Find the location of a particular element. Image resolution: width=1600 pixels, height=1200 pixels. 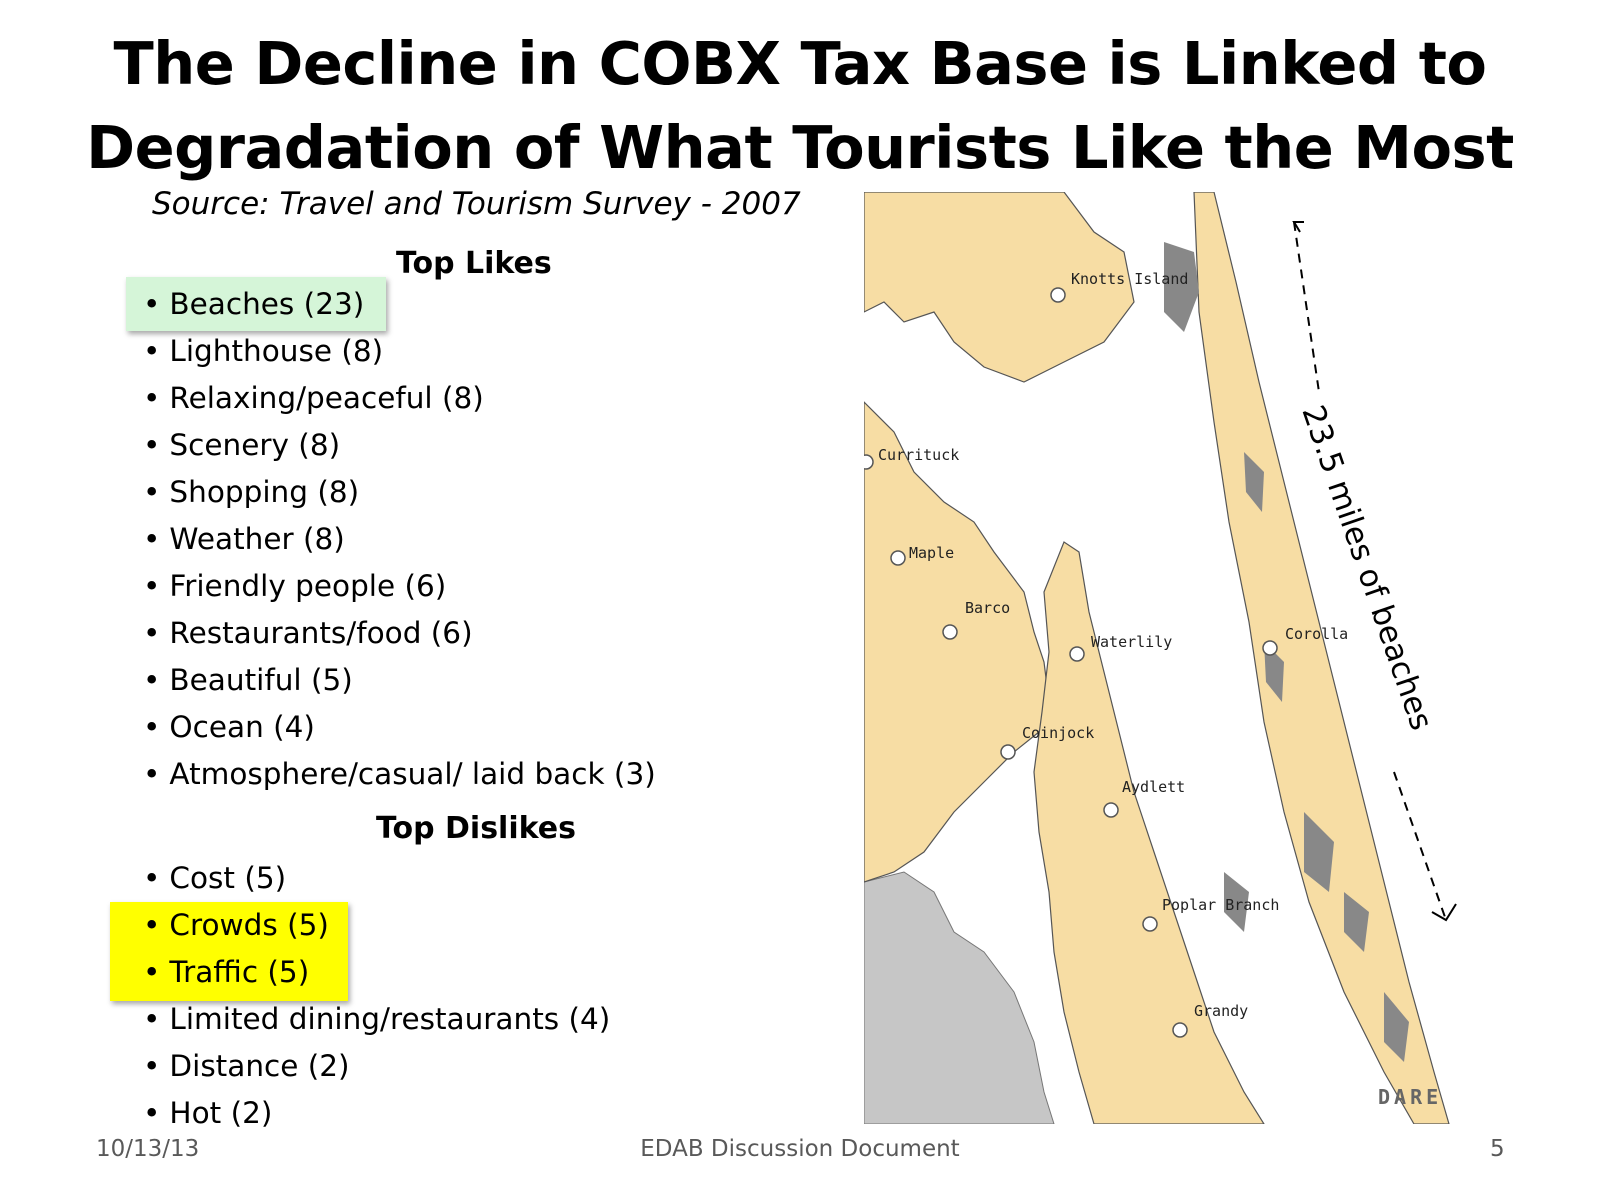

footer-title: EDAB Discussion Document is located at coordinates (800, 1149).